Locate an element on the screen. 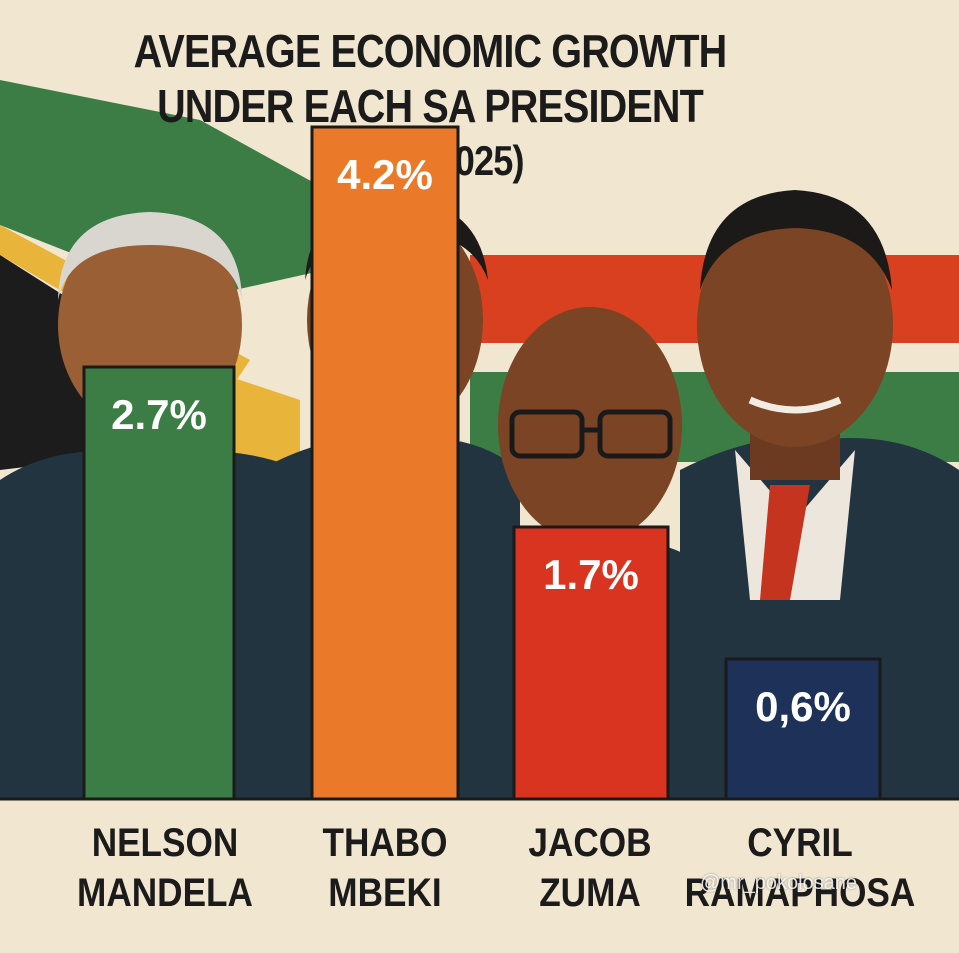 The width and height of the screenshot is (959, 953). category-label-1-2: MANDELA is located at coordinates (165, 892).